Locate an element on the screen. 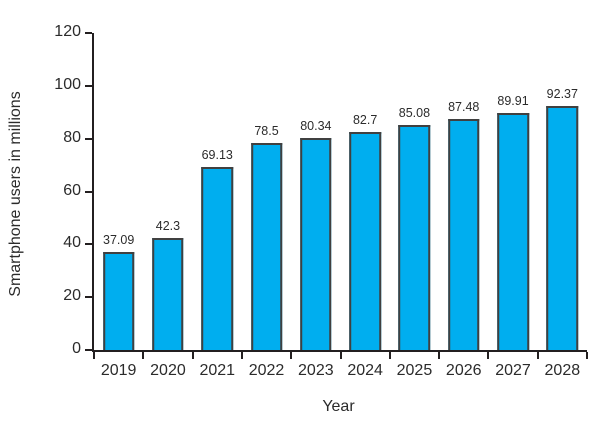 The width and height of the screenshot is (613, 434). x-category-label: 2019 is located at coordinates (118, 370).